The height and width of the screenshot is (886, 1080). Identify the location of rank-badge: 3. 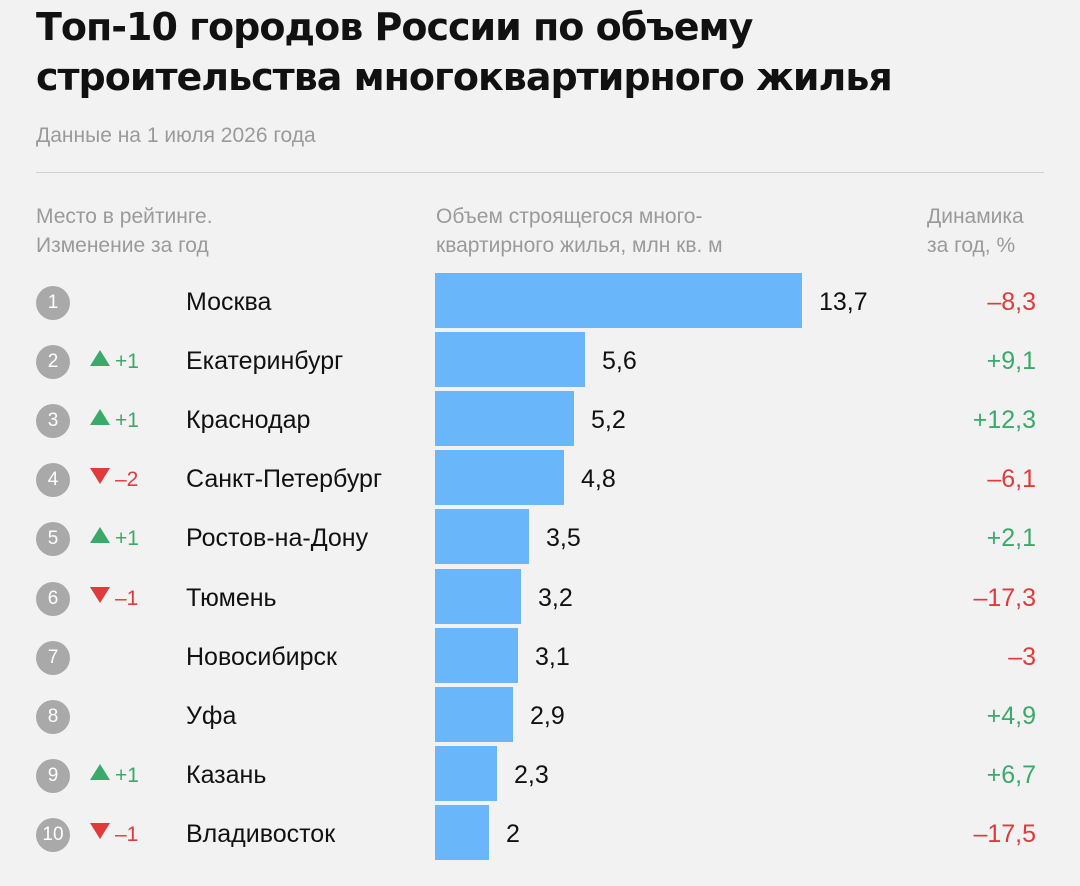
(53, 421).